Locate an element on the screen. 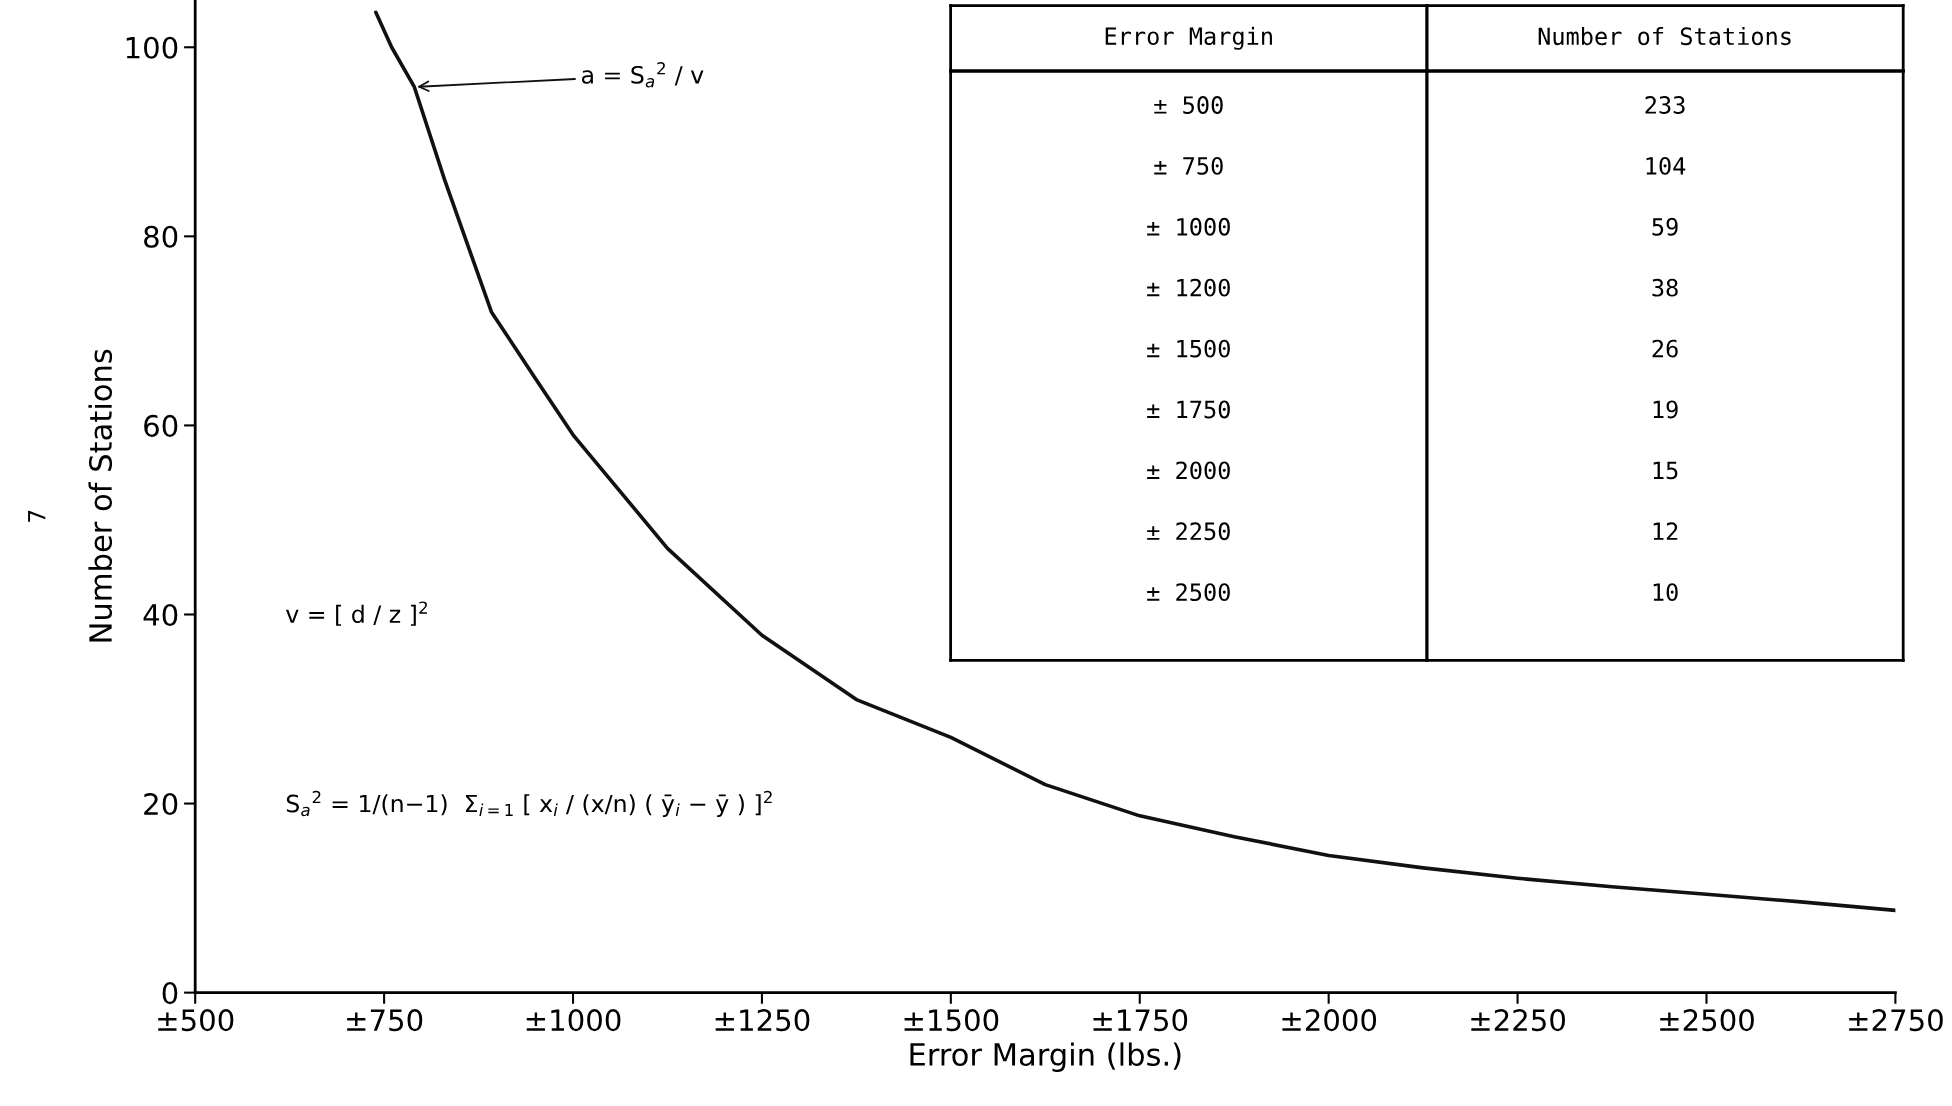  data-label: 12 is located at coordinates (1665, 531).